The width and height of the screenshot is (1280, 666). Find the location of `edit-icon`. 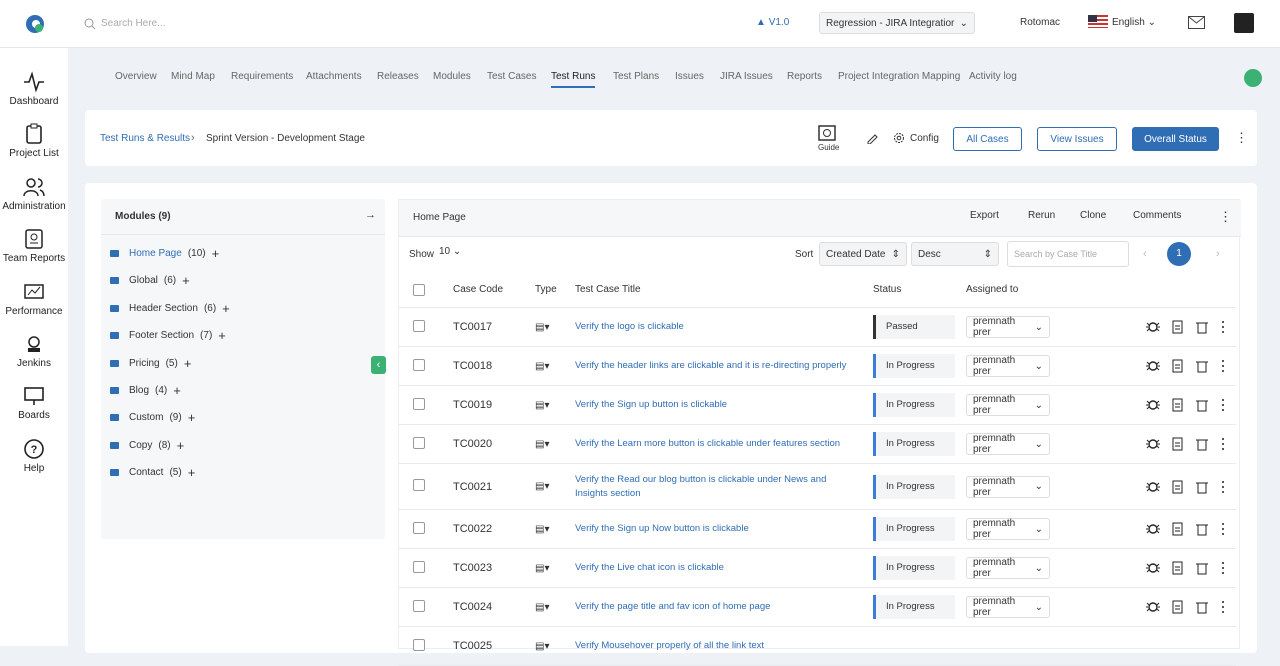

edit-icon is located at coordinates (872, 138).